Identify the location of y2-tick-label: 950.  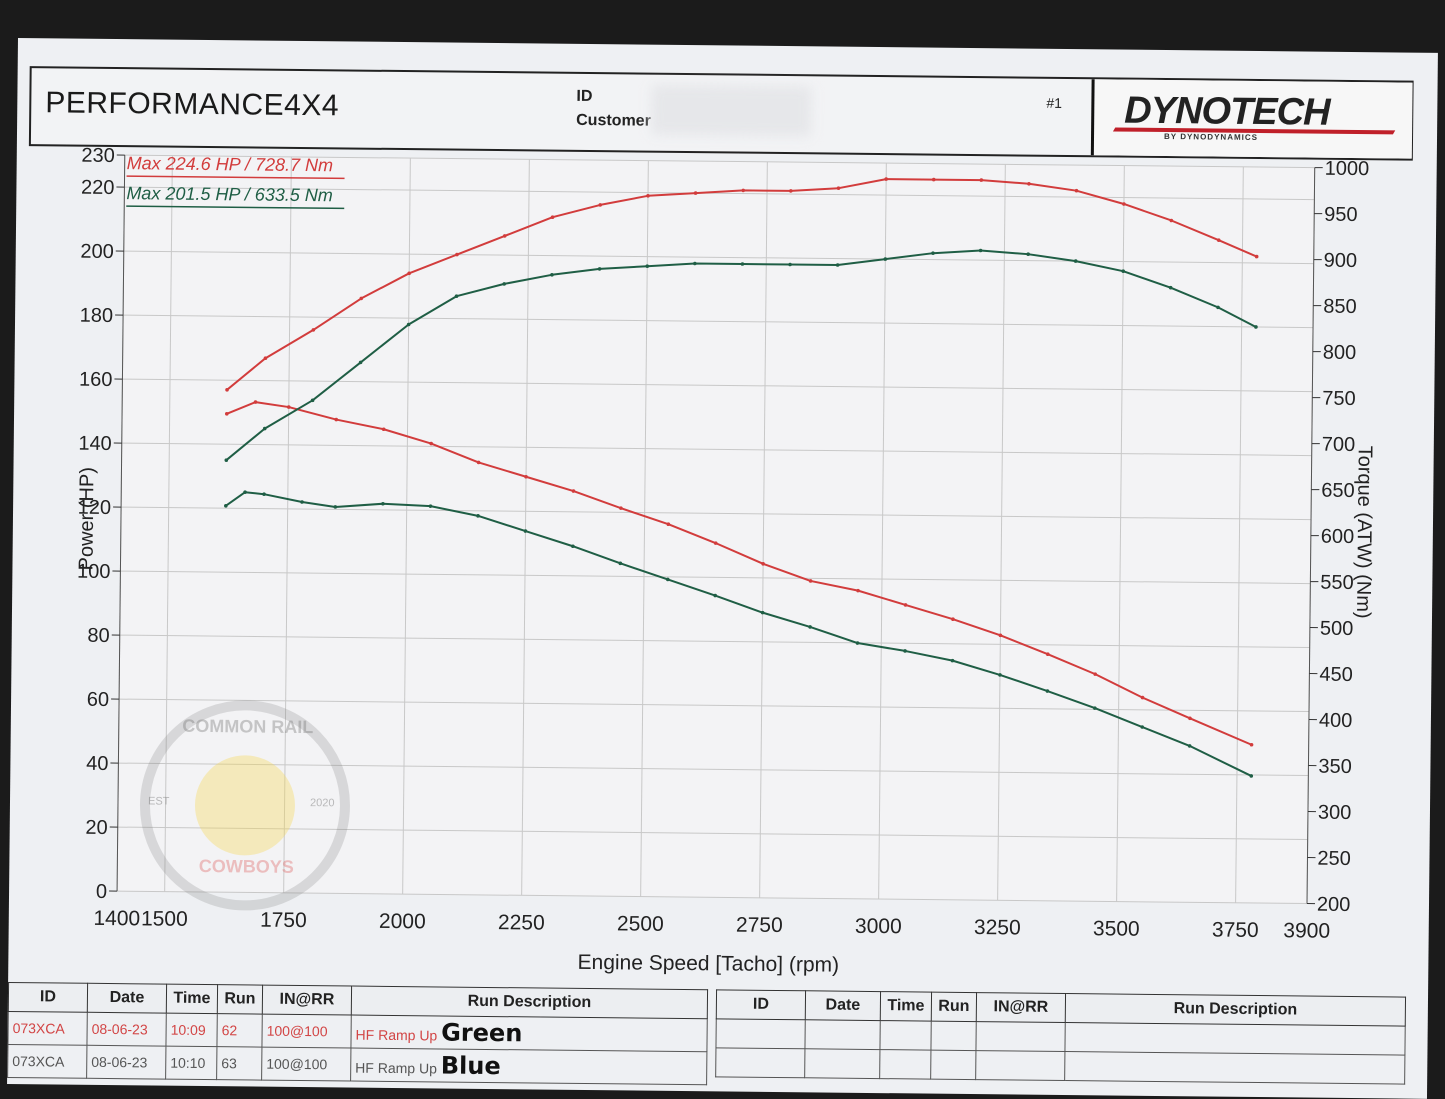
(1341, 215).